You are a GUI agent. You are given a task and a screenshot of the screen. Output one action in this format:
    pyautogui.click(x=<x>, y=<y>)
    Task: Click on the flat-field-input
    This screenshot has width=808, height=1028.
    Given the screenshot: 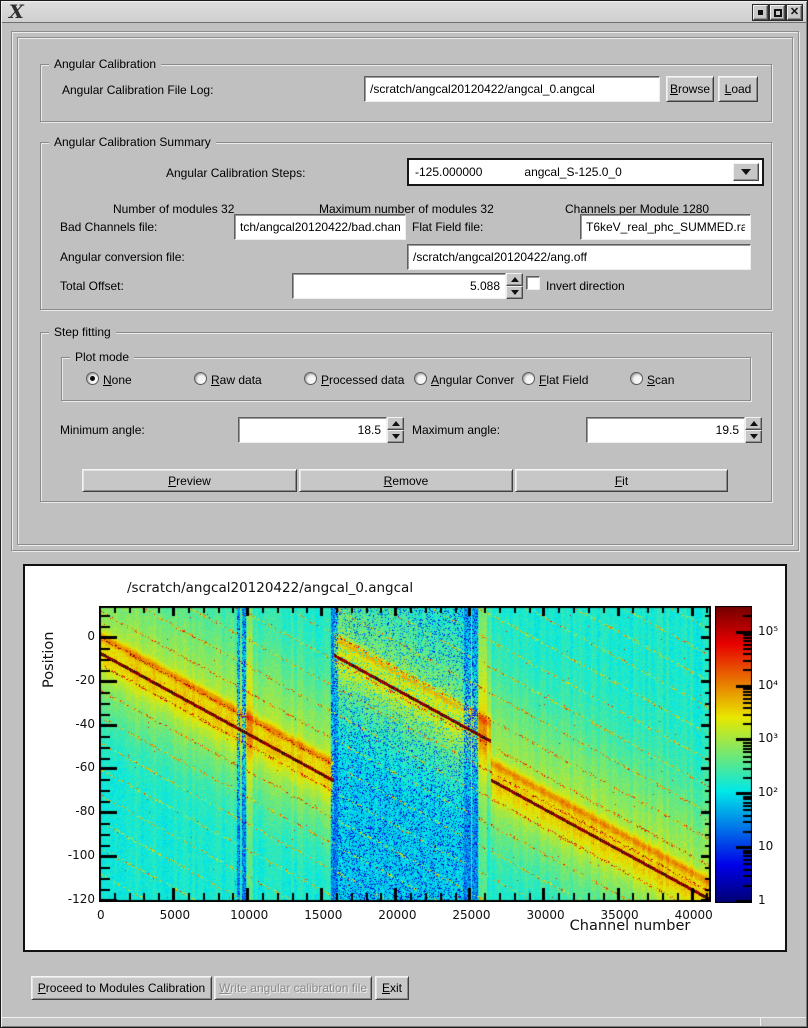 What is the action you would take?
    pyautogui.click(x=665, y=227)
    